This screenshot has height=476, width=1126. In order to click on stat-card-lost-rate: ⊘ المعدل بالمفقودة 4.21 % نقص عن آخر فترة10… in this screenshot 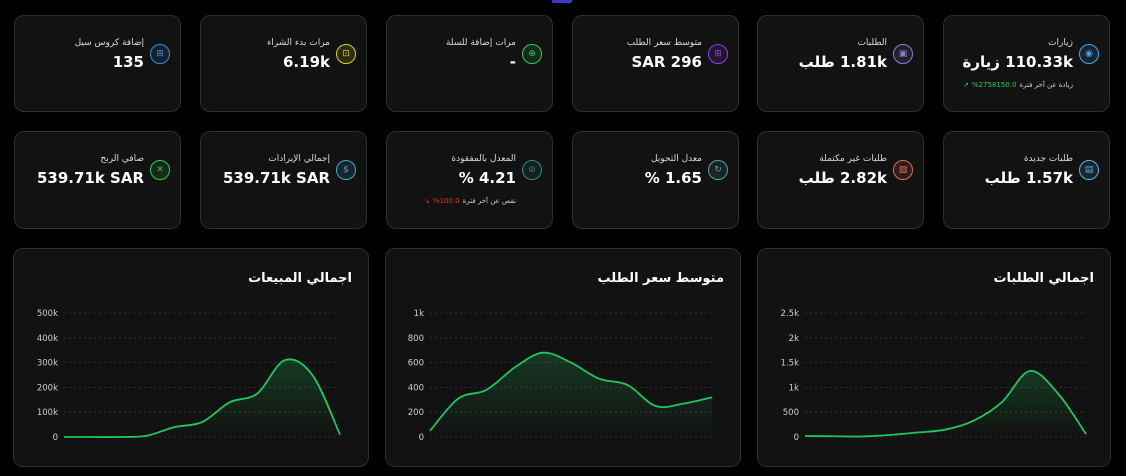, I will do `click(469, 180)`.